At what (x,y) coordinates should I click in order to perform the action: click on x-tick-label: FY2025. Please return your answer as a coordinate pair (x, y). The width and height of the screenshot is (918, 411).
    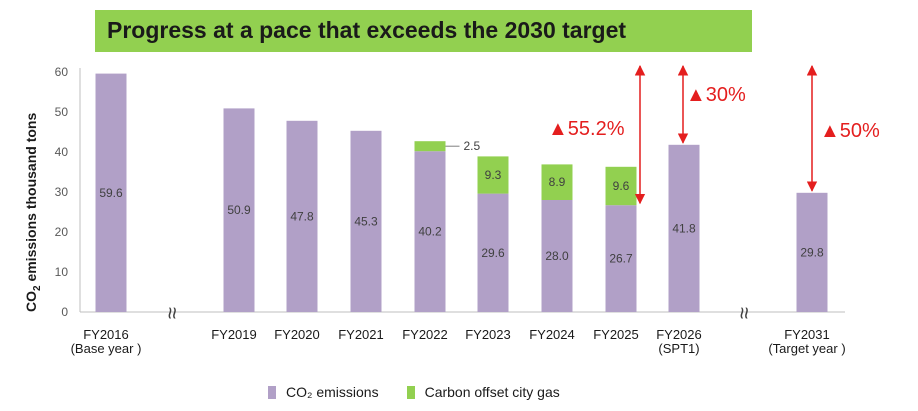
    Looking at the image, I should click on (616, 334).